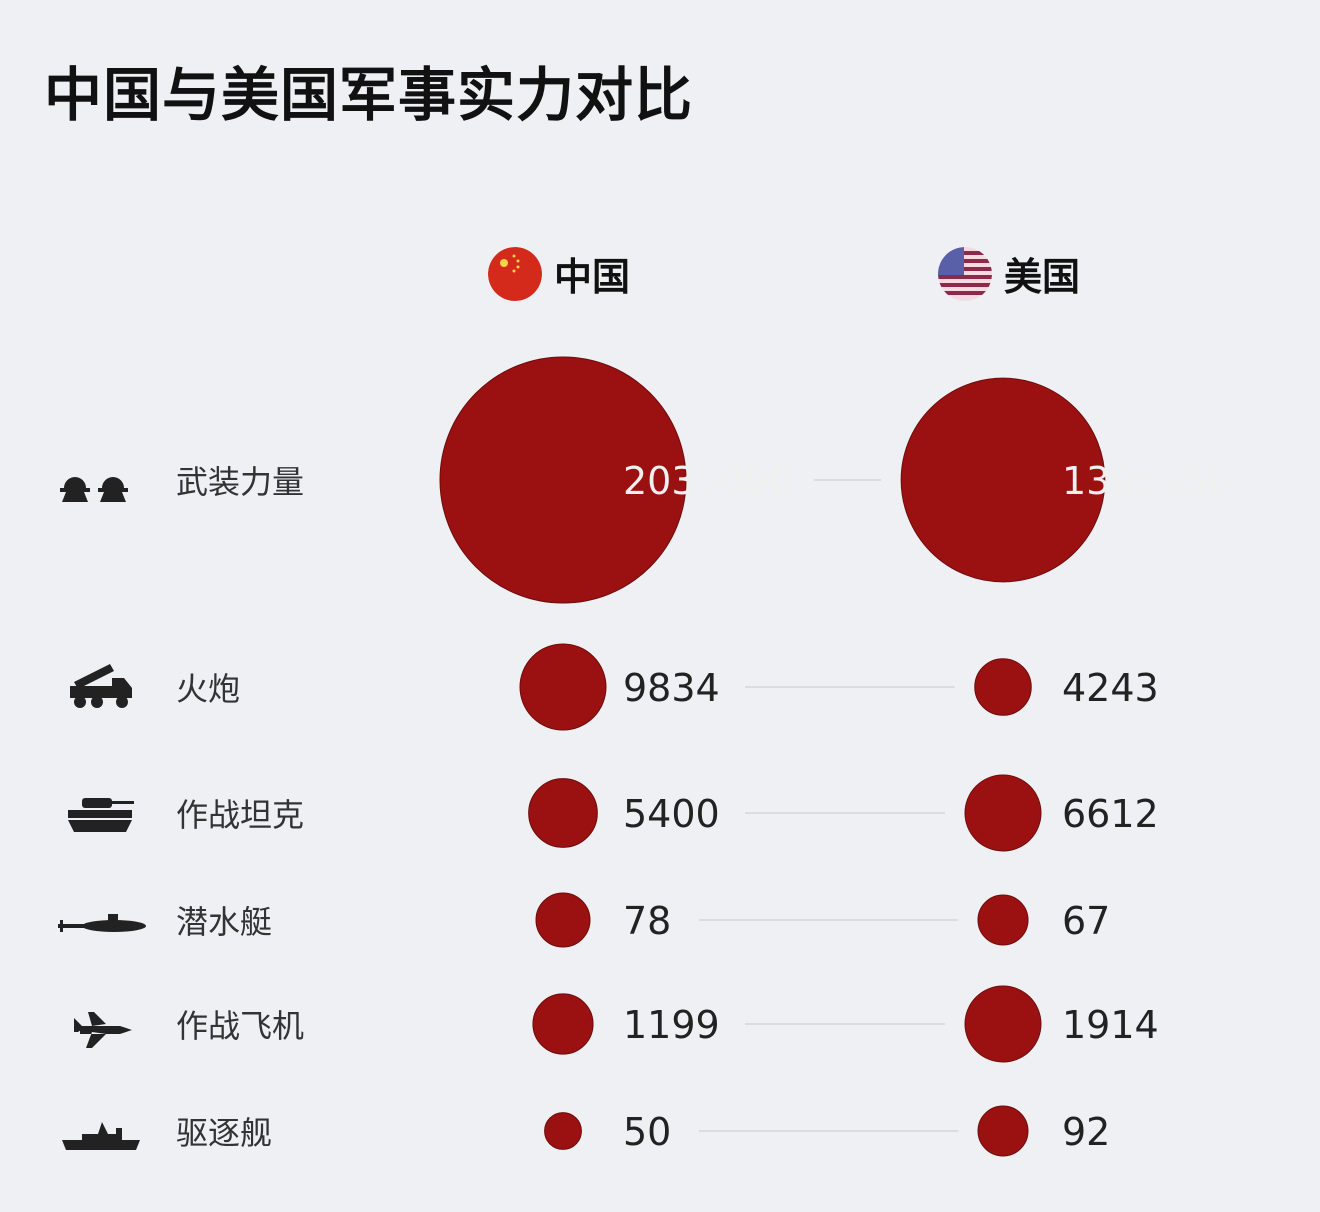  I want to click on value-label-usa: 4243, so click(1110, 688).